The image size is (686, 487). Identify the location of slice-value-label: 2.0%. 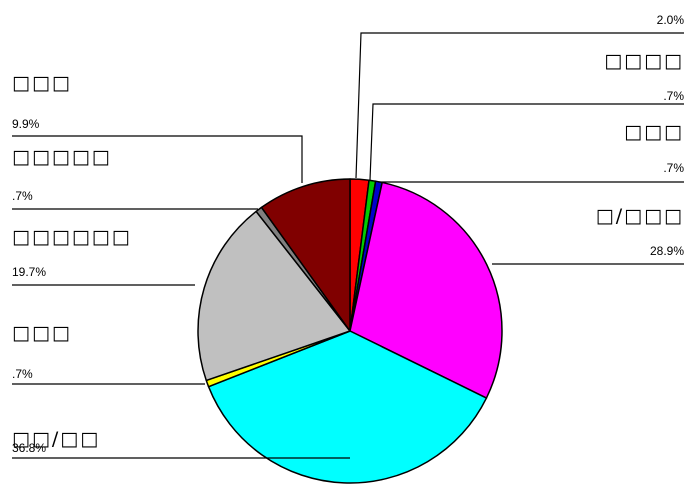
(671, 20).